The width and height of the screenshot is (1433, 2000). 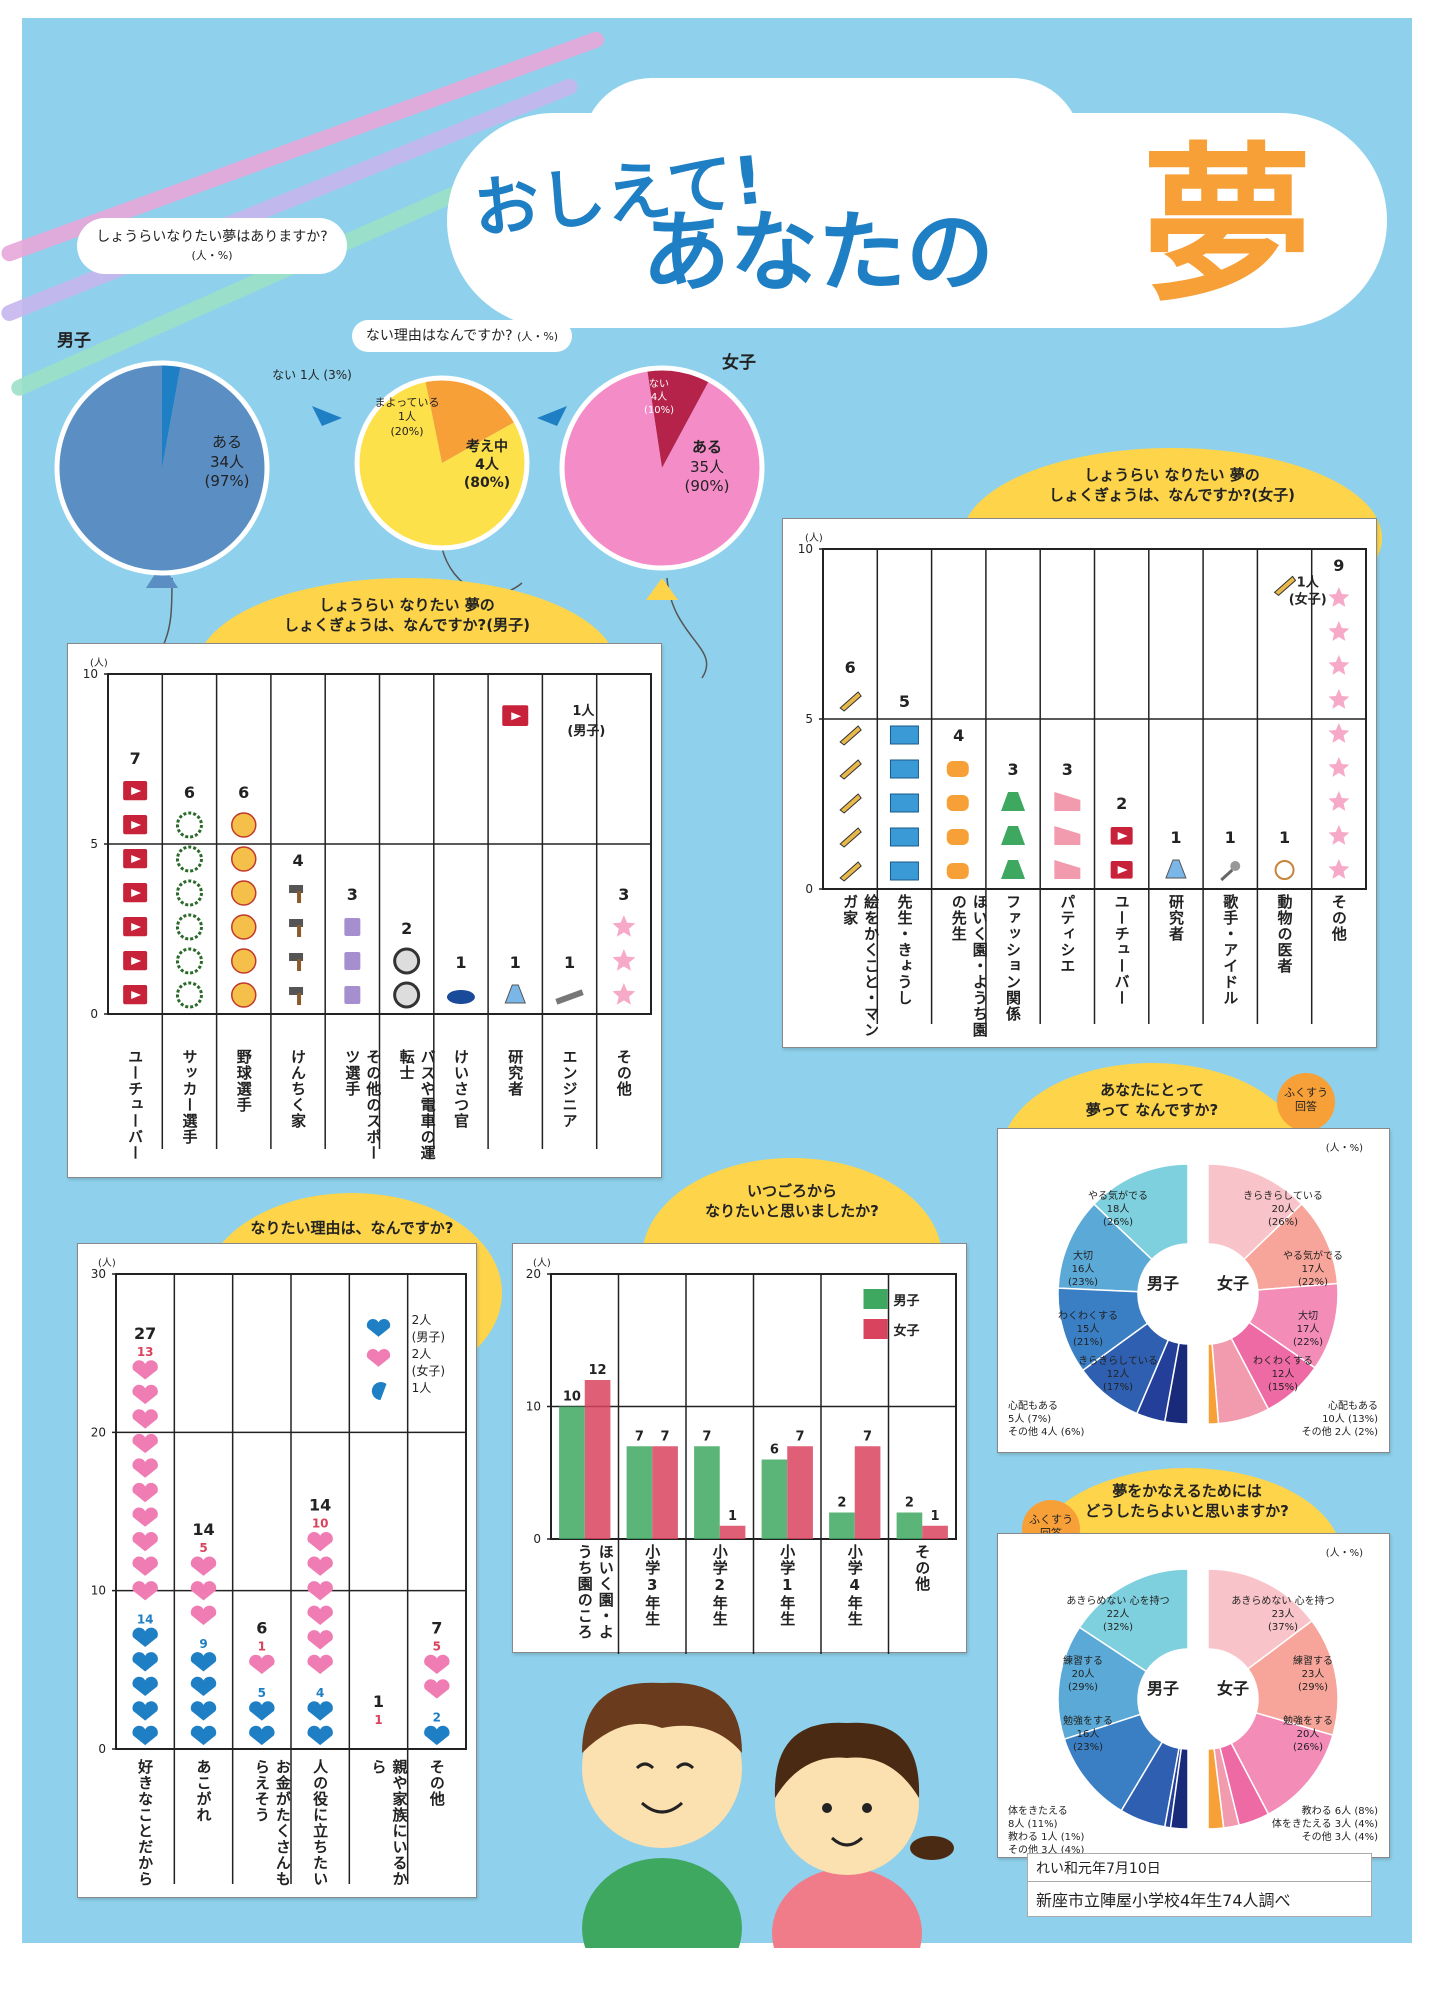 I want to click on pie-slice-no, so click(x=678, y=418).